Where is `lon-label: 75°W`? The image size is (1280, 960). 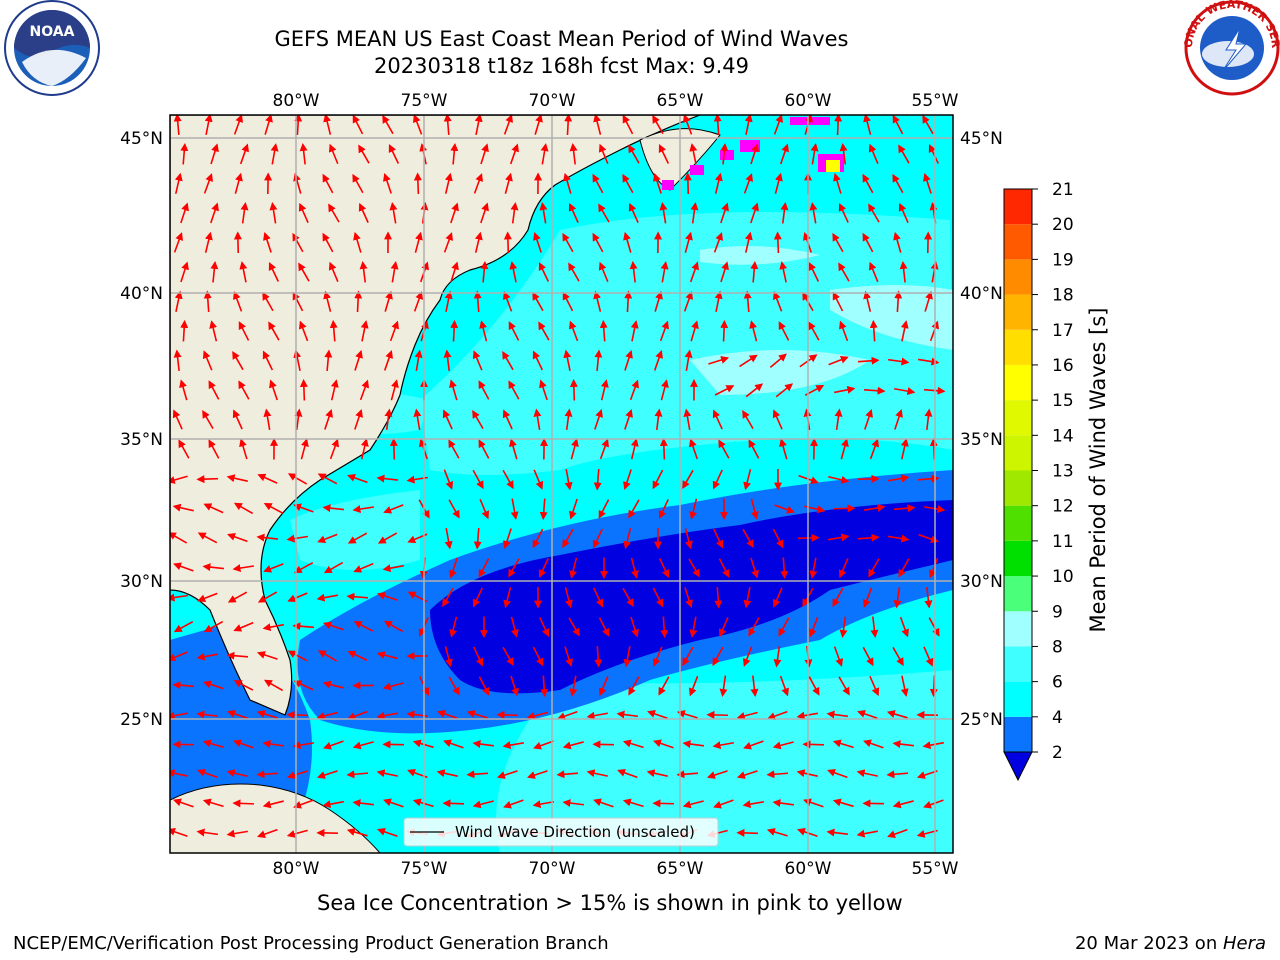 lon-label: 75°W is located at coordinates (424, 869).